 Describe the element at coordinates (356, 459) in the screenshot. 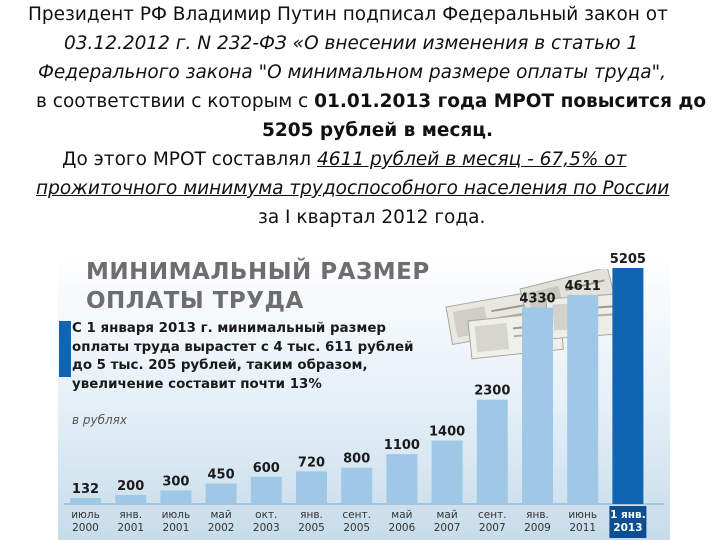

I see `data-label-6: 800` at that location.